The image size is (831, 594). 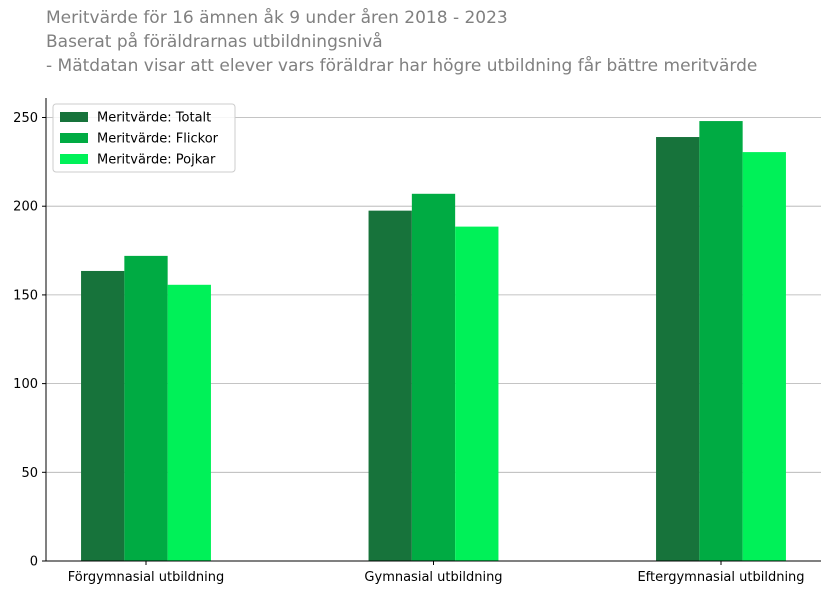 I want to click on y-tick-label: 150, so click(x=25, y=295).